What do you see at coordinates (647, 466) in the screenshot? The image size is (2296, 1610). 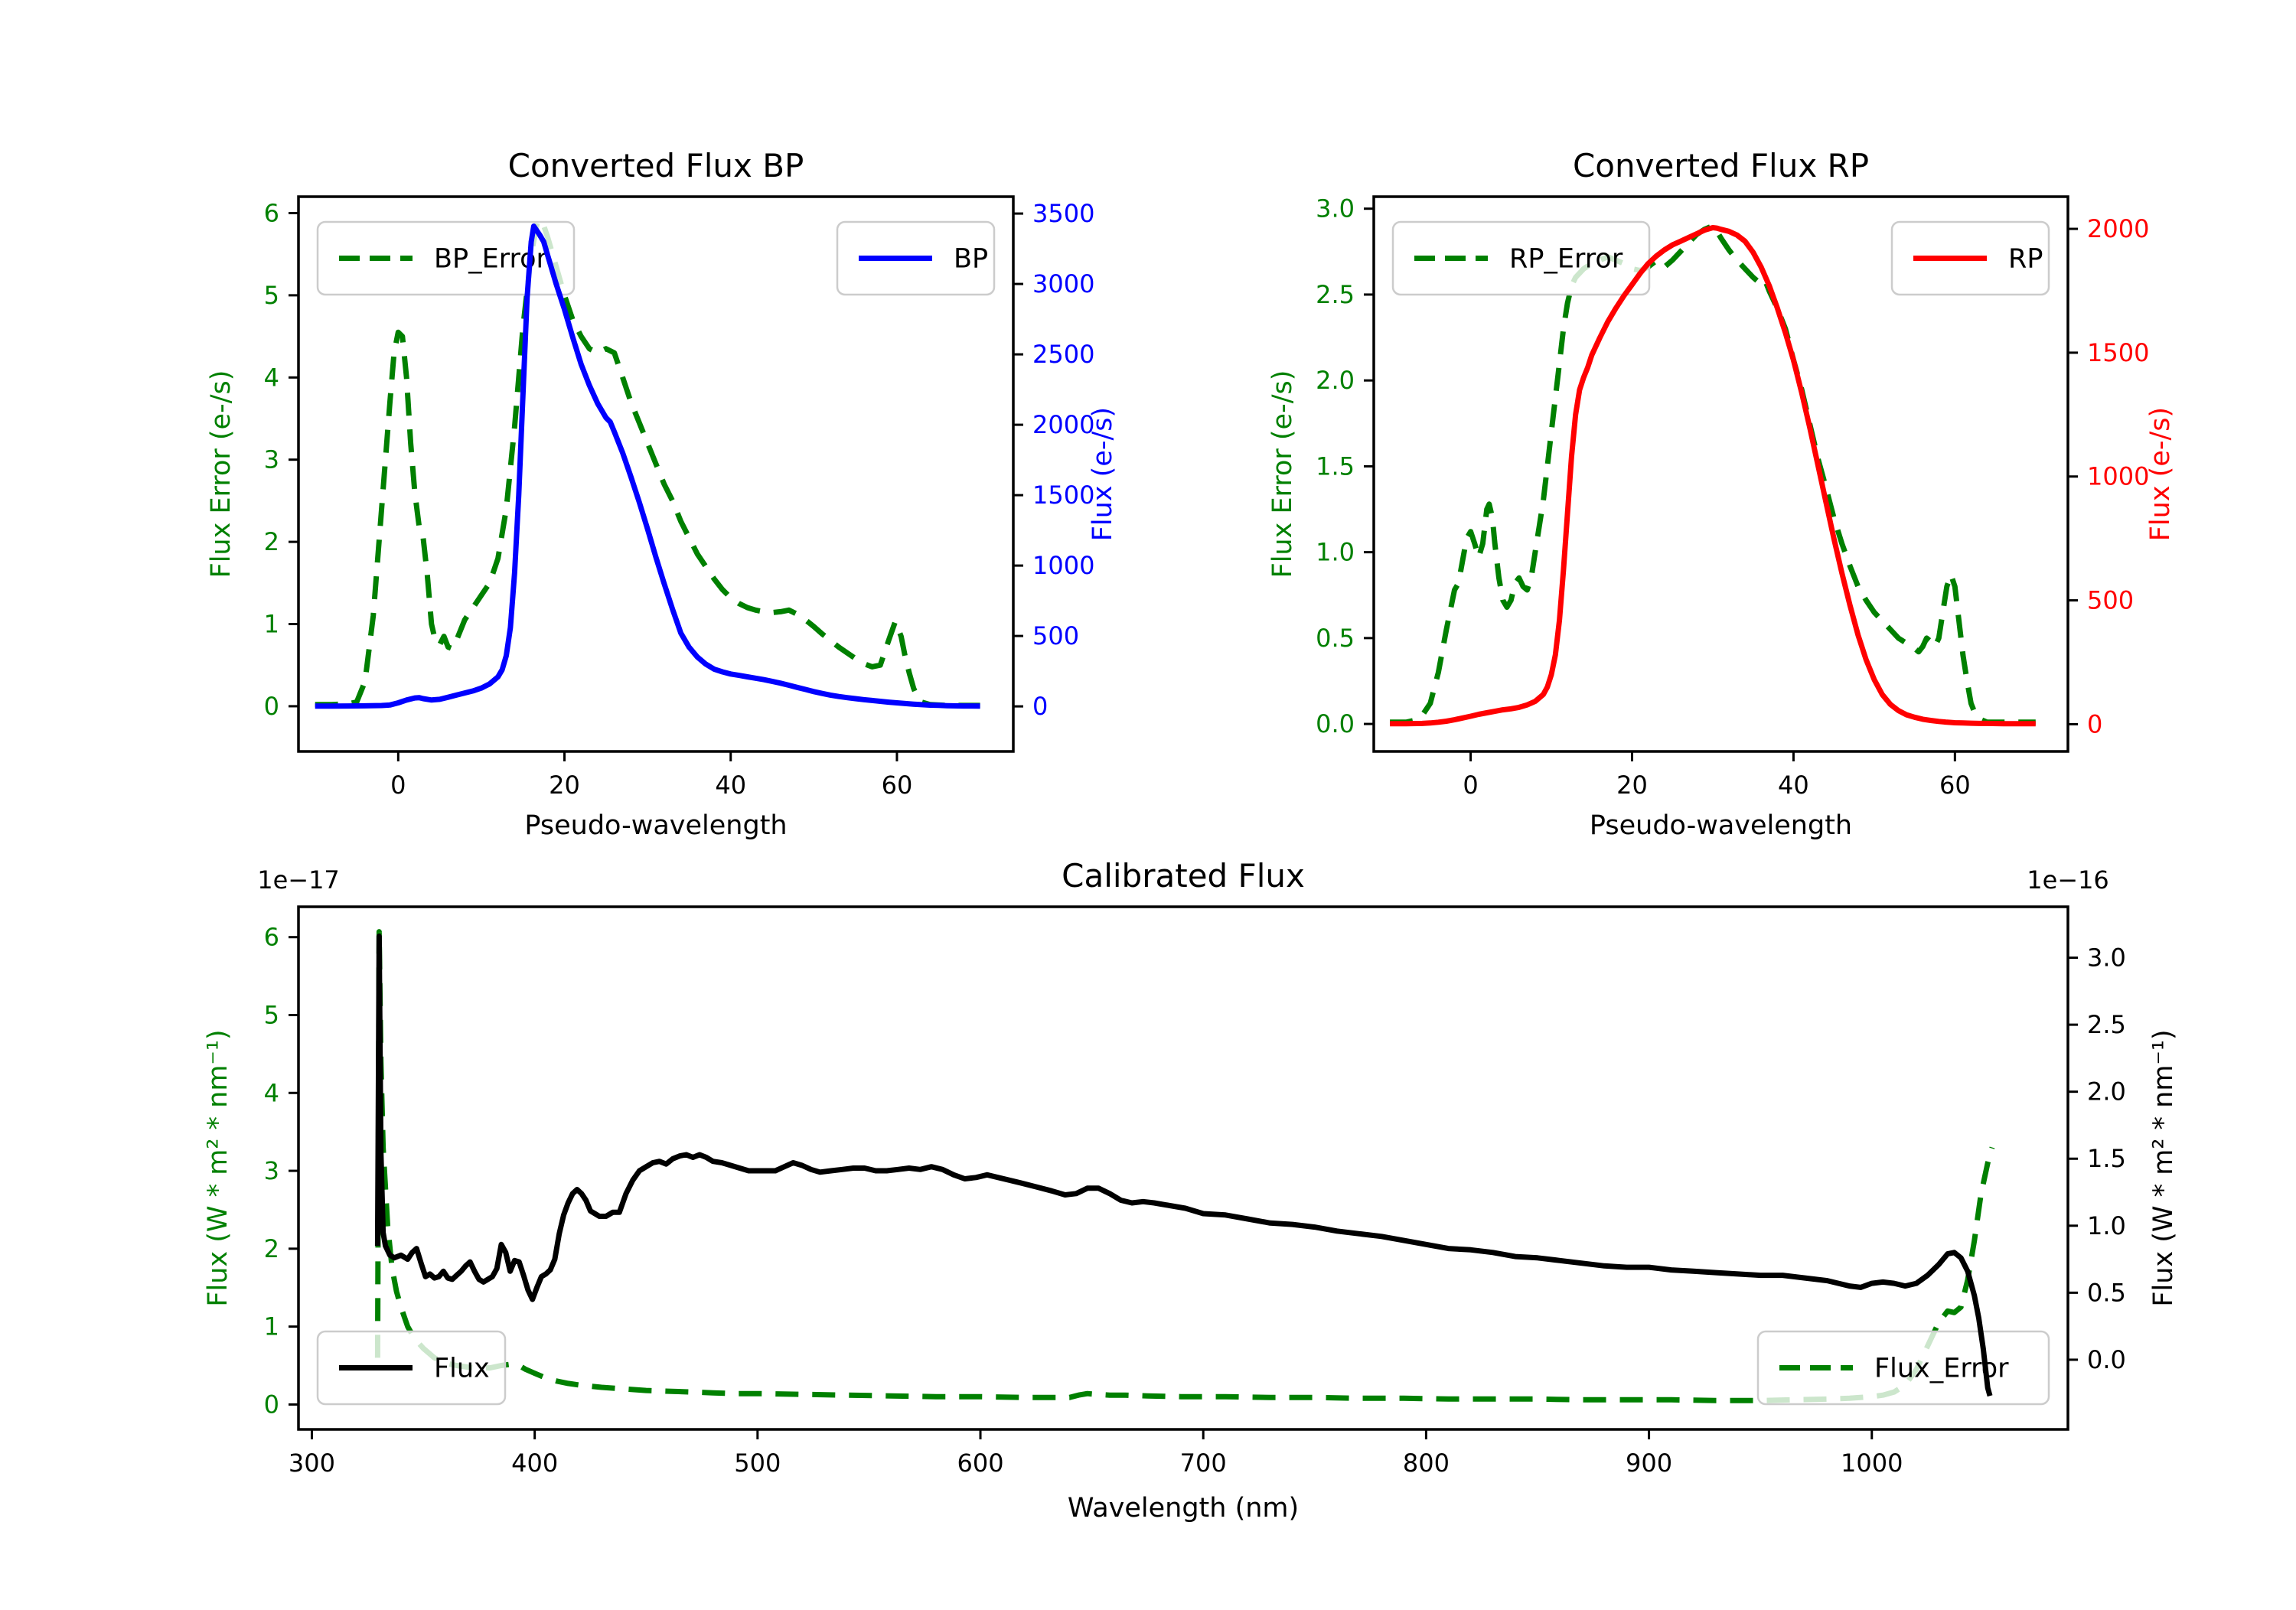 I see `bp-curve` at bounding box center [647, 466].